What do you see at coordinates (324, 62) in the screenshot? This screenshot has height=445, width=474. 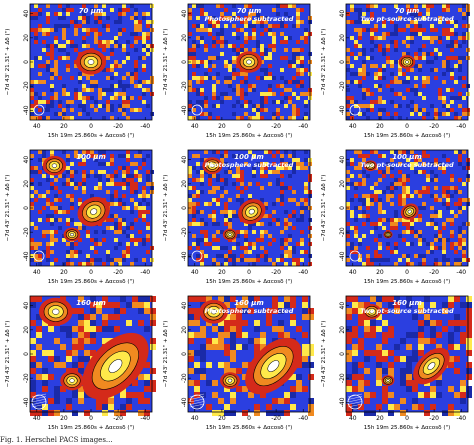 I see `y-axis-label: −7d 43' 21.31" + Δδ (")` at bounding box center [324, 62].